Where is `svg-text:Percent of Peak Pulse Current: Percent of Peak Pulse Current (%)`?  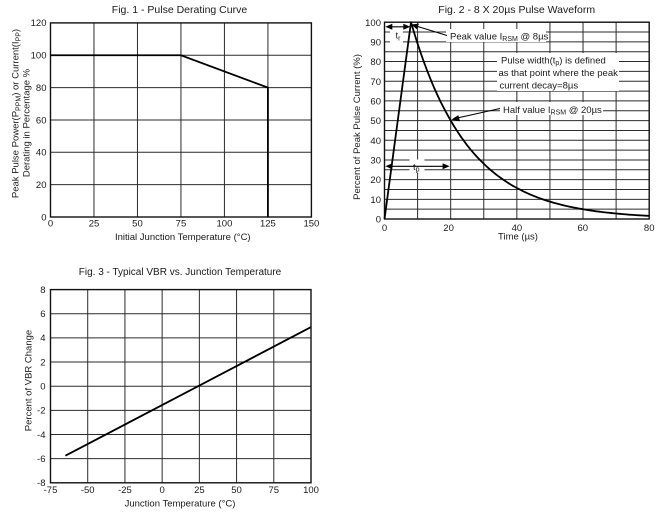 svg-text:Percent of Peak Pulse Current: Percent of Peak Pulse Current (%) is located at coordinates (357, 127).